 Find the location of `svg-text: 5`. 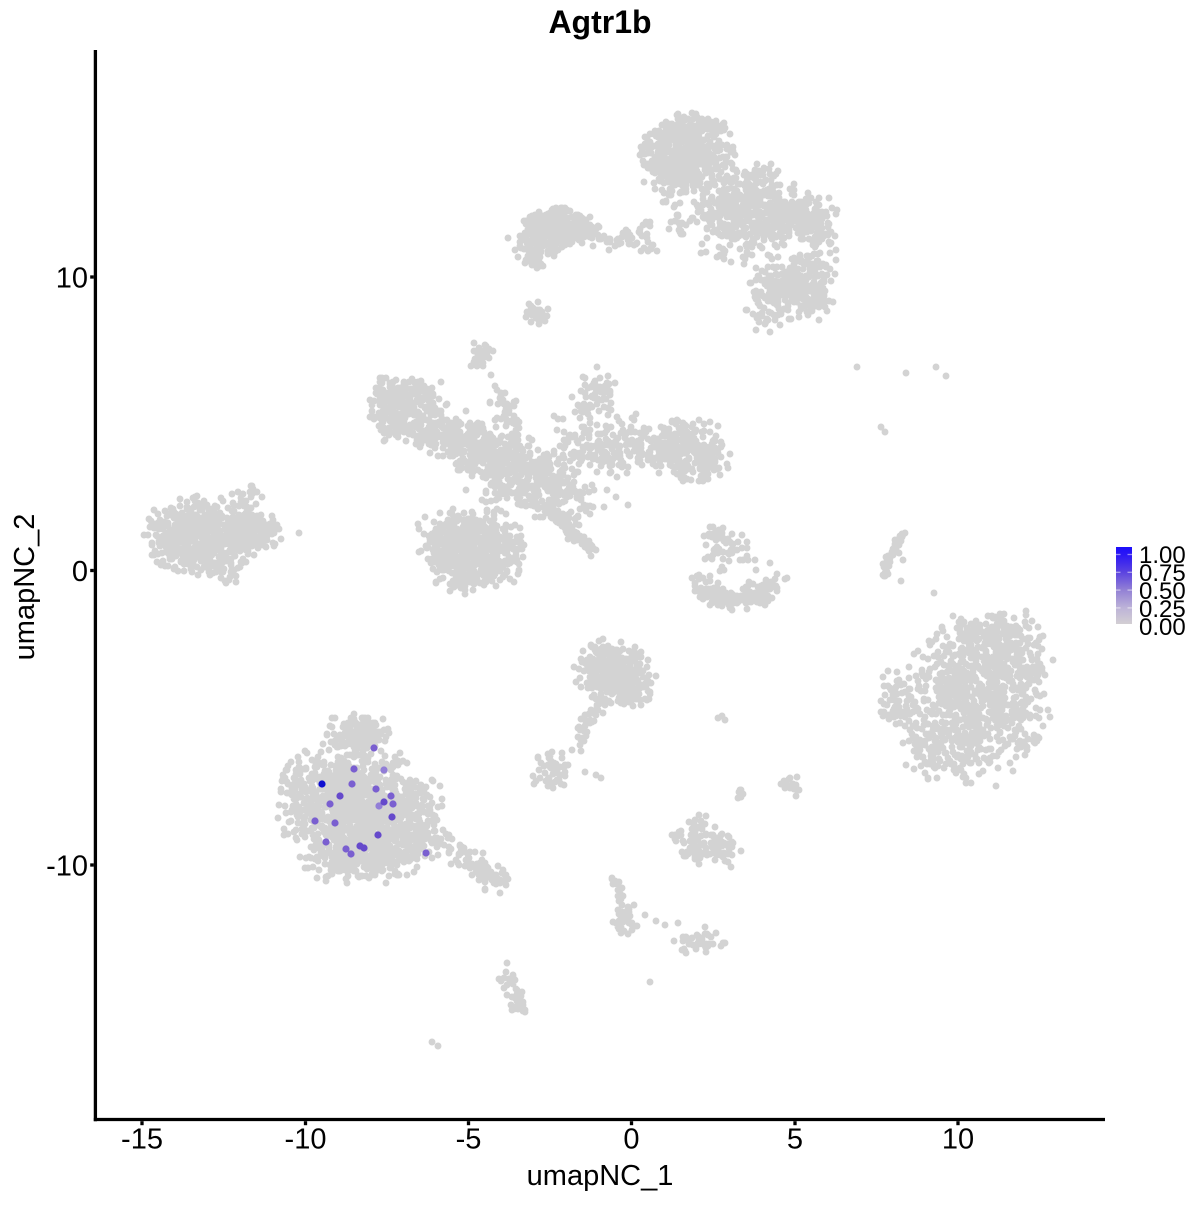

svg-text: 5 is located at coordinates (795, 1140).